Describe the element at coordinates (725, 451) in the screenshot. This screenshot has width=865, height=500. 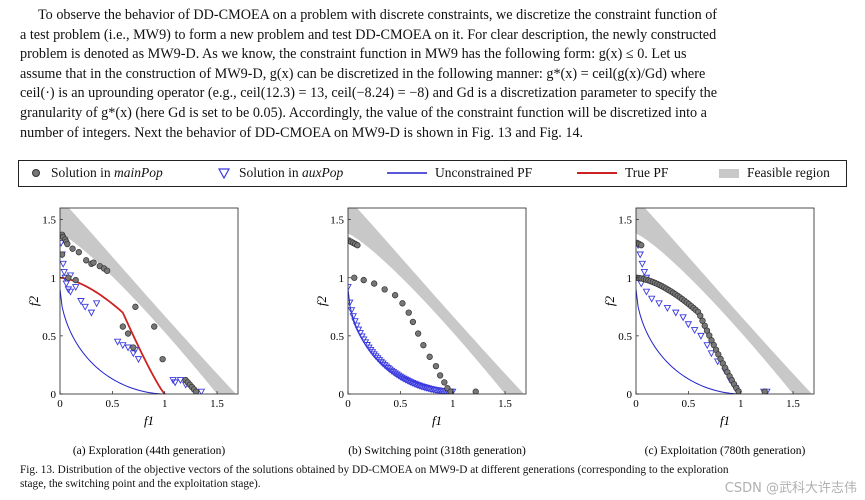
I see `subfigure-caption: (c) Exploitation (780th generation)` at that location.